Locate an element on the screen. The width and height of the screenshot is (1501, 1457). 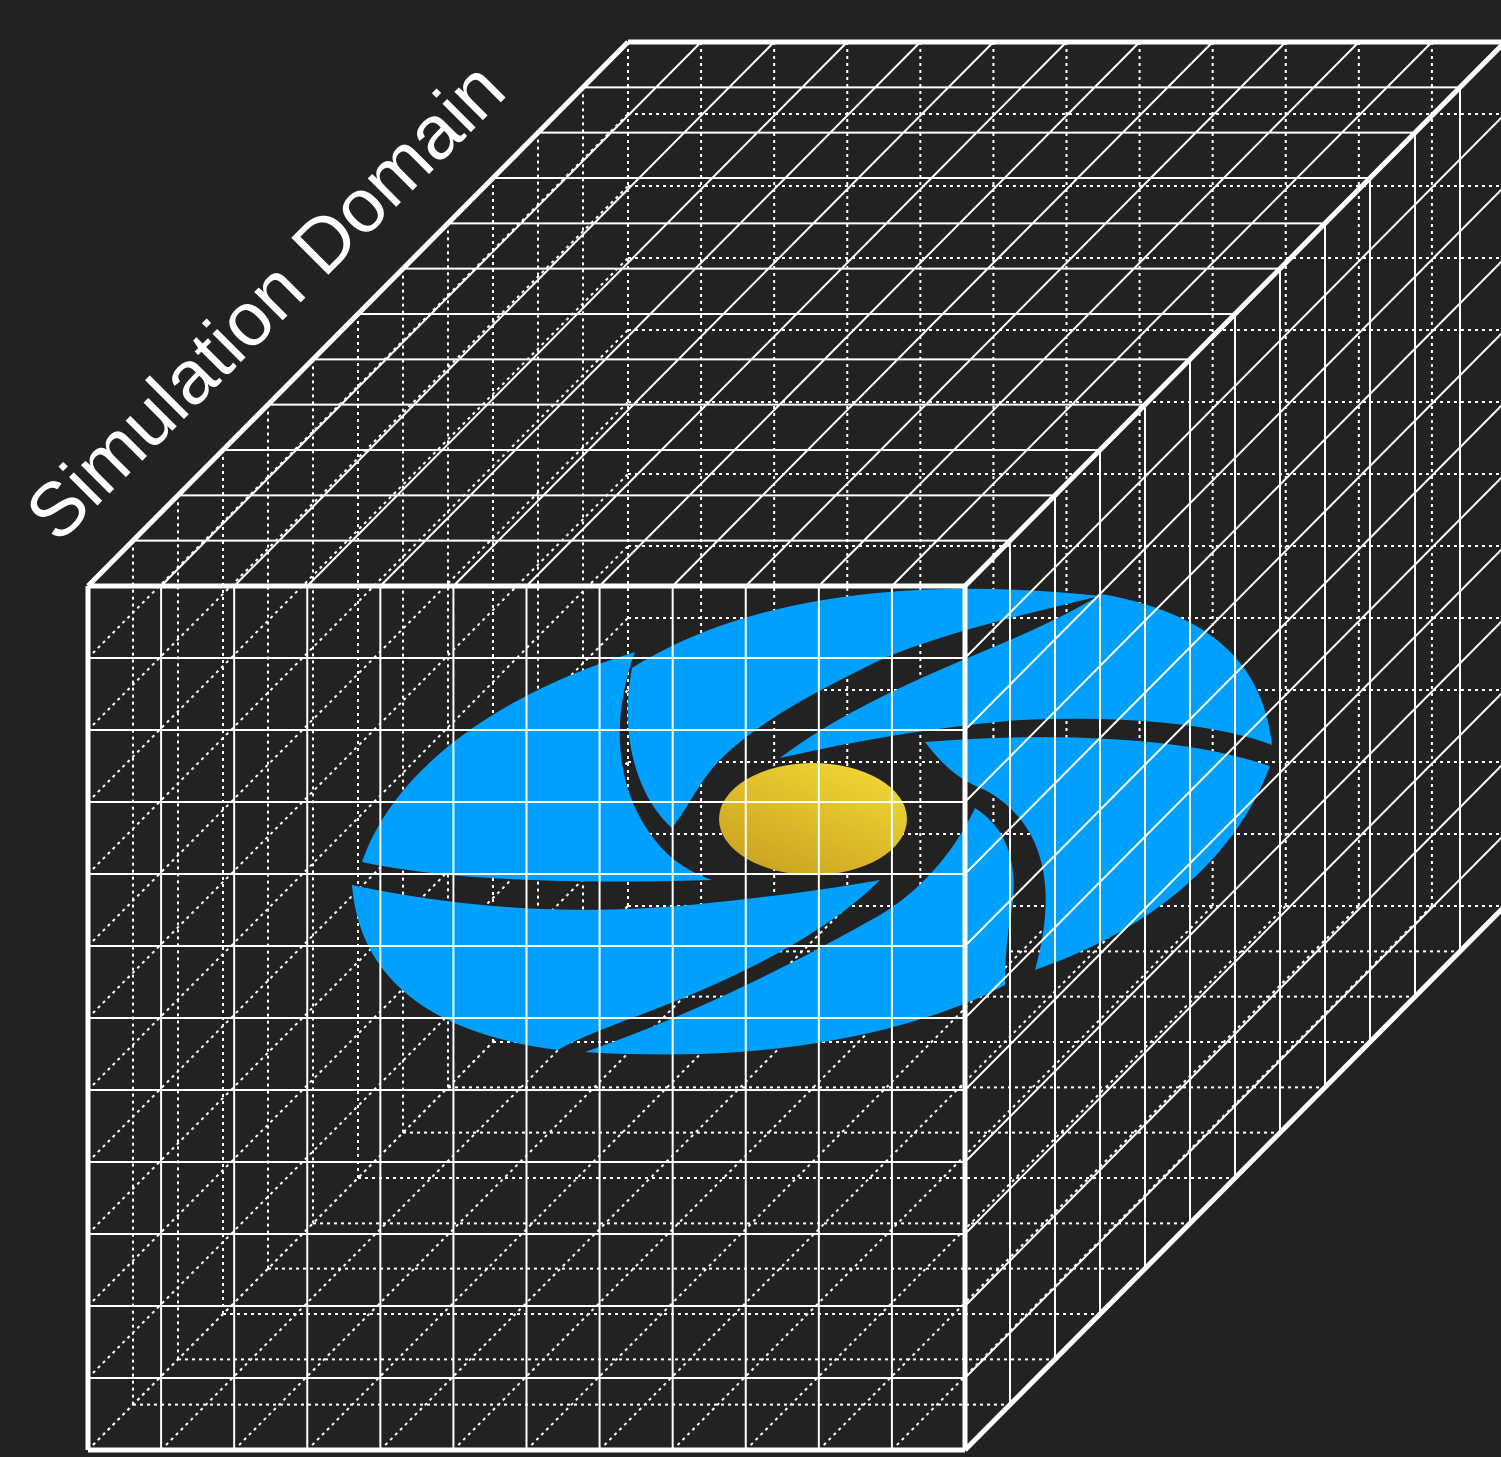
right-face-grid-line is located at coordinates (1232, 1107).